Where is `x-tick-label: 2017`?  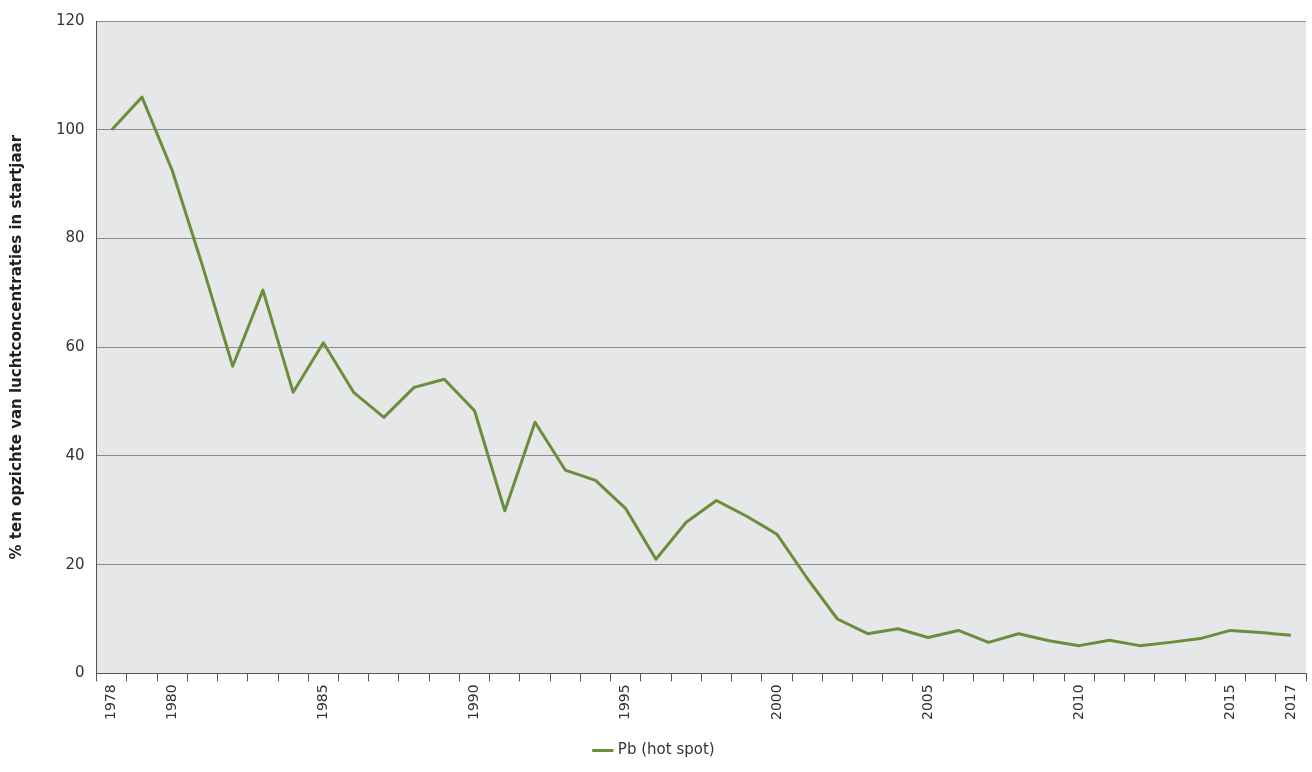
x-tick-label: 2017 is located at coordinates (1289, 702).